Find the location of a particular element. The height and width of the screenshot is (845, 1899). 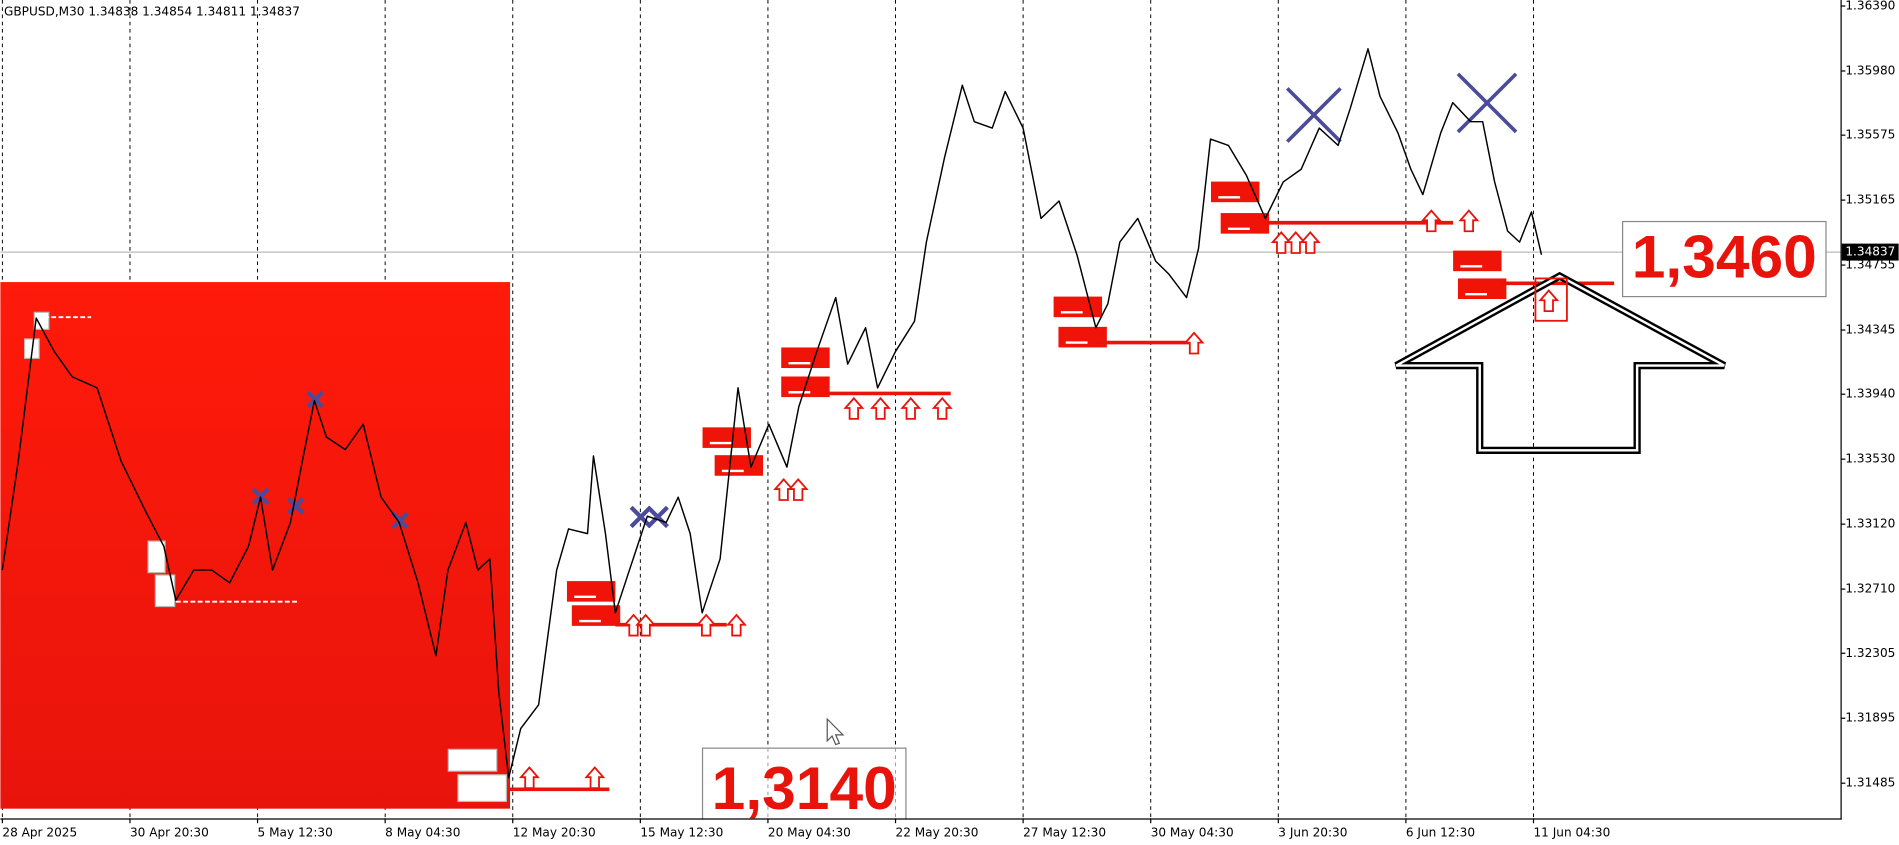

y-tick-label: 1.35165 is located at coordinates (1870, 200).